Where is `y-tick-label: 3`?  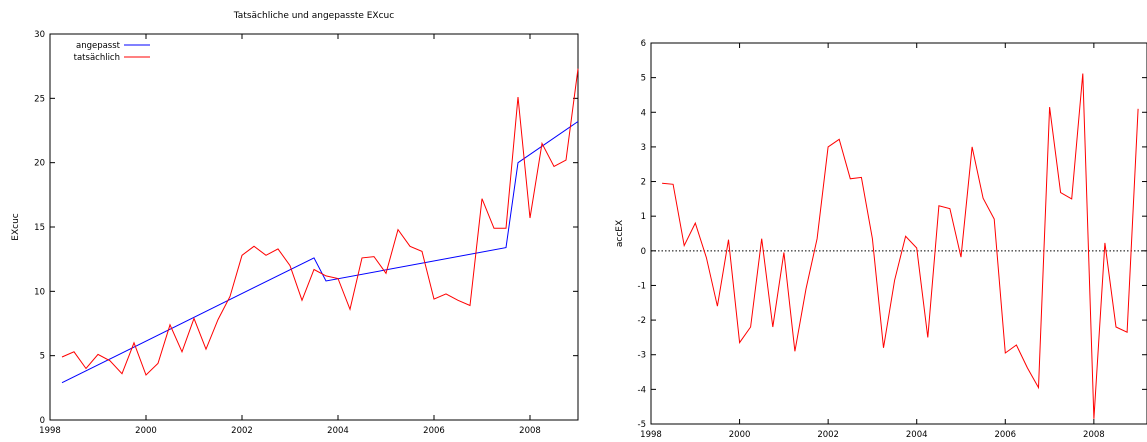
y-tick-label: 3 is located at coordinates (643, 148).